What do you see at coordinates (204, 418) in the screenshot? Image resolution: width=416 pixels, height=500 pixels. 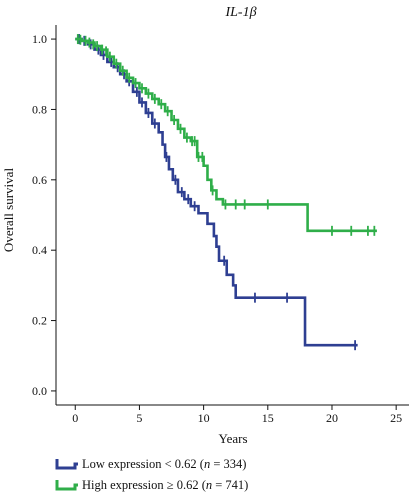 I see `x-tick-label: 10` at bounding box center [204, 418].